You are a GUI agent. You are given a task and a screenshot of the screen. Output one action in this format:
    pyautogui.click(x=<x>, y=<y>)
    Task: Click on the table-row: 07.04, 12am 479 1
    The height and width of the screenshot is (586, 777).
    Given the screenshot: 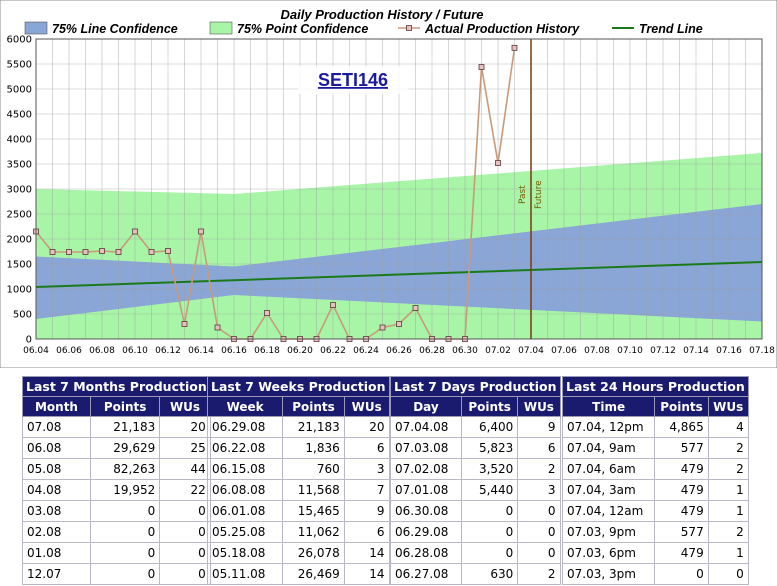 What is the action you would take?
    pyautogui.click(x=655, y=511)
    